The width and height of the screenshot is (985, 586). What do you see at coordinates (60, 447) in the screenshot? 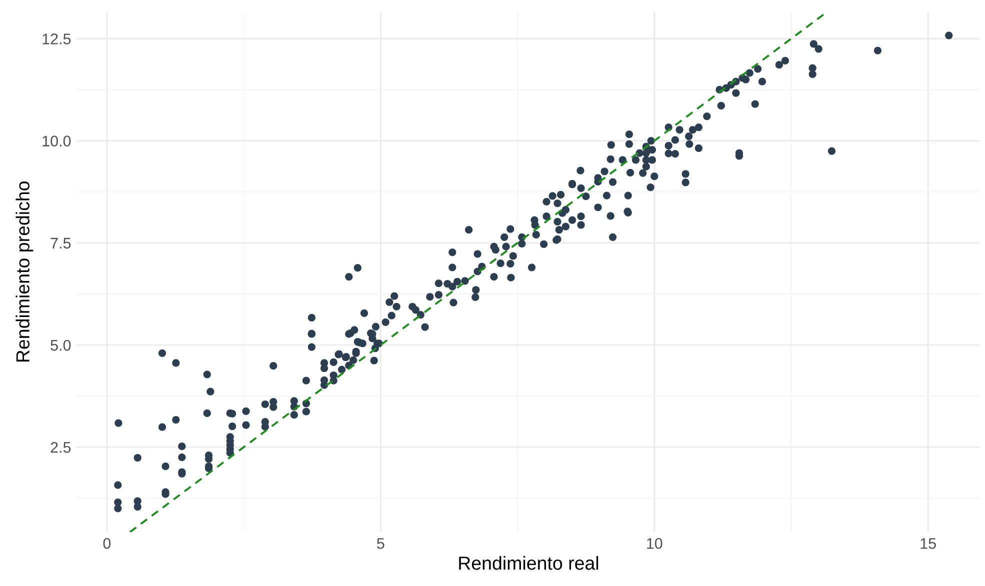
I see `y-tick-label: 2.5` at bounding box center [60, 447].